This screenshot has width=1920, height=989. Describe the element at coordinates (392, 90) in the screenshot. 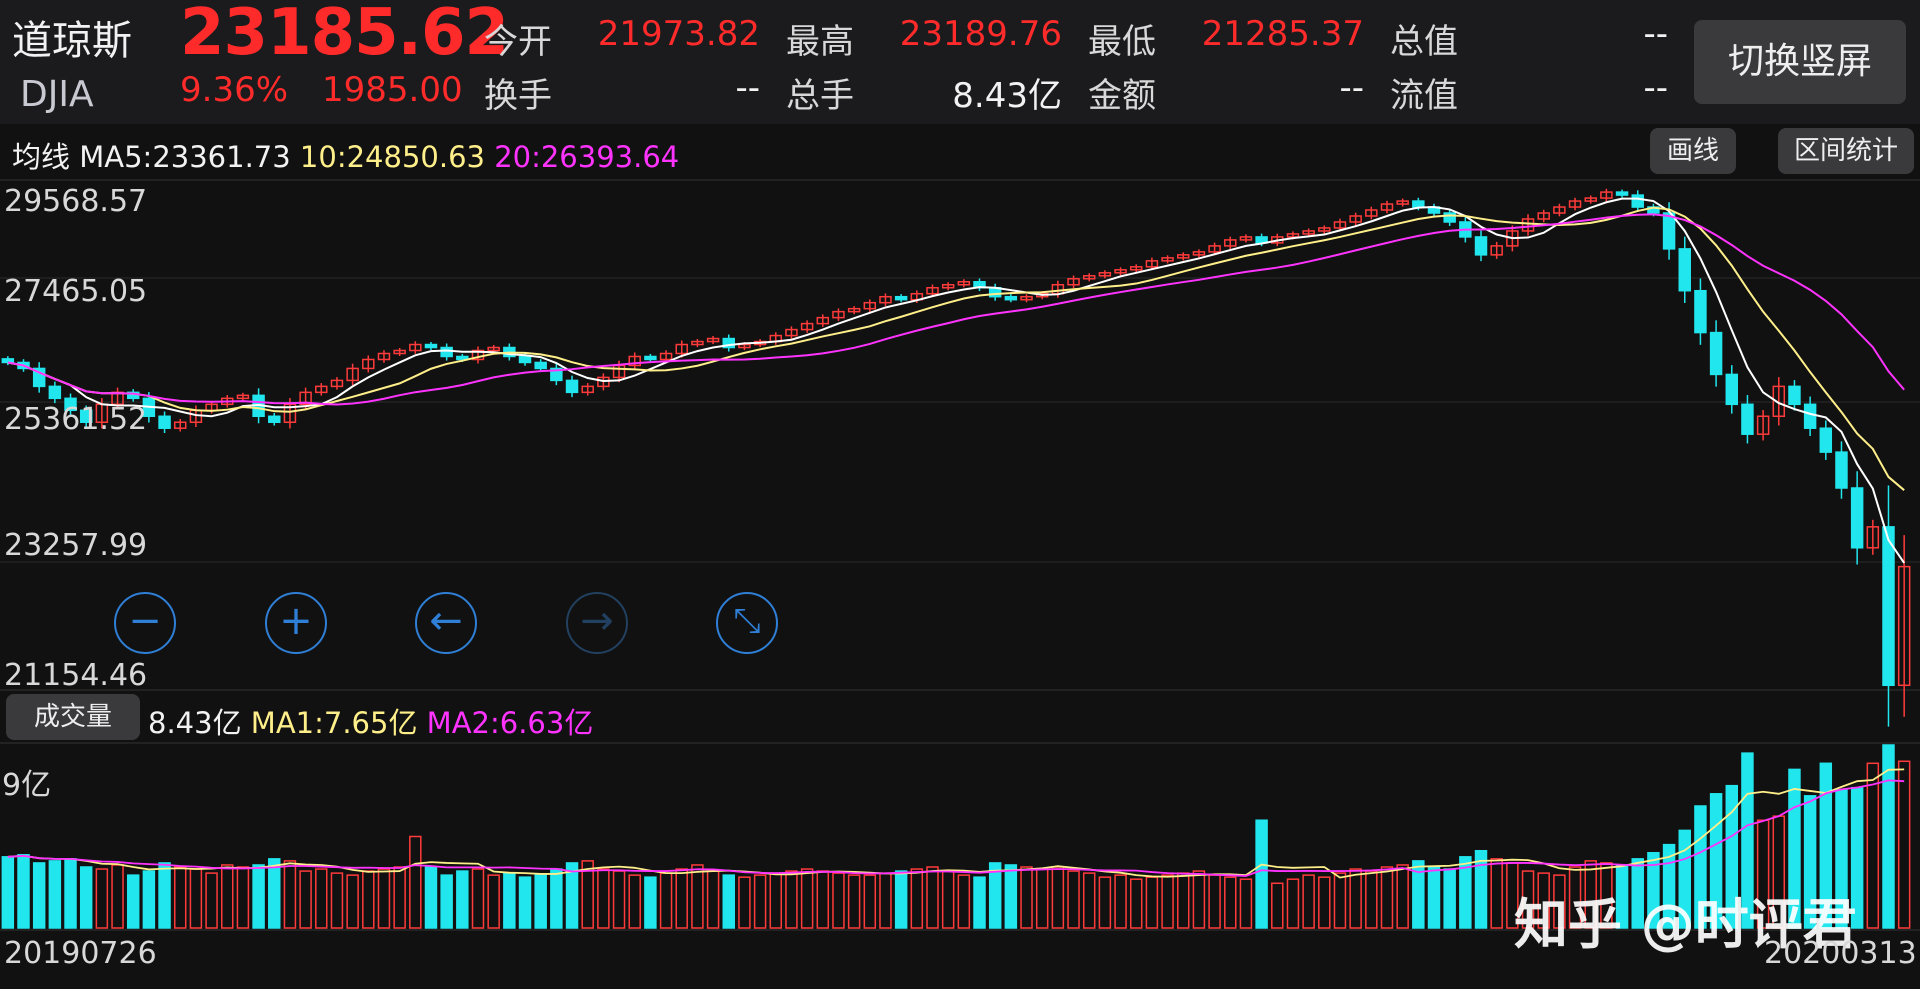

I see `change-value: 1985.00` at that location.